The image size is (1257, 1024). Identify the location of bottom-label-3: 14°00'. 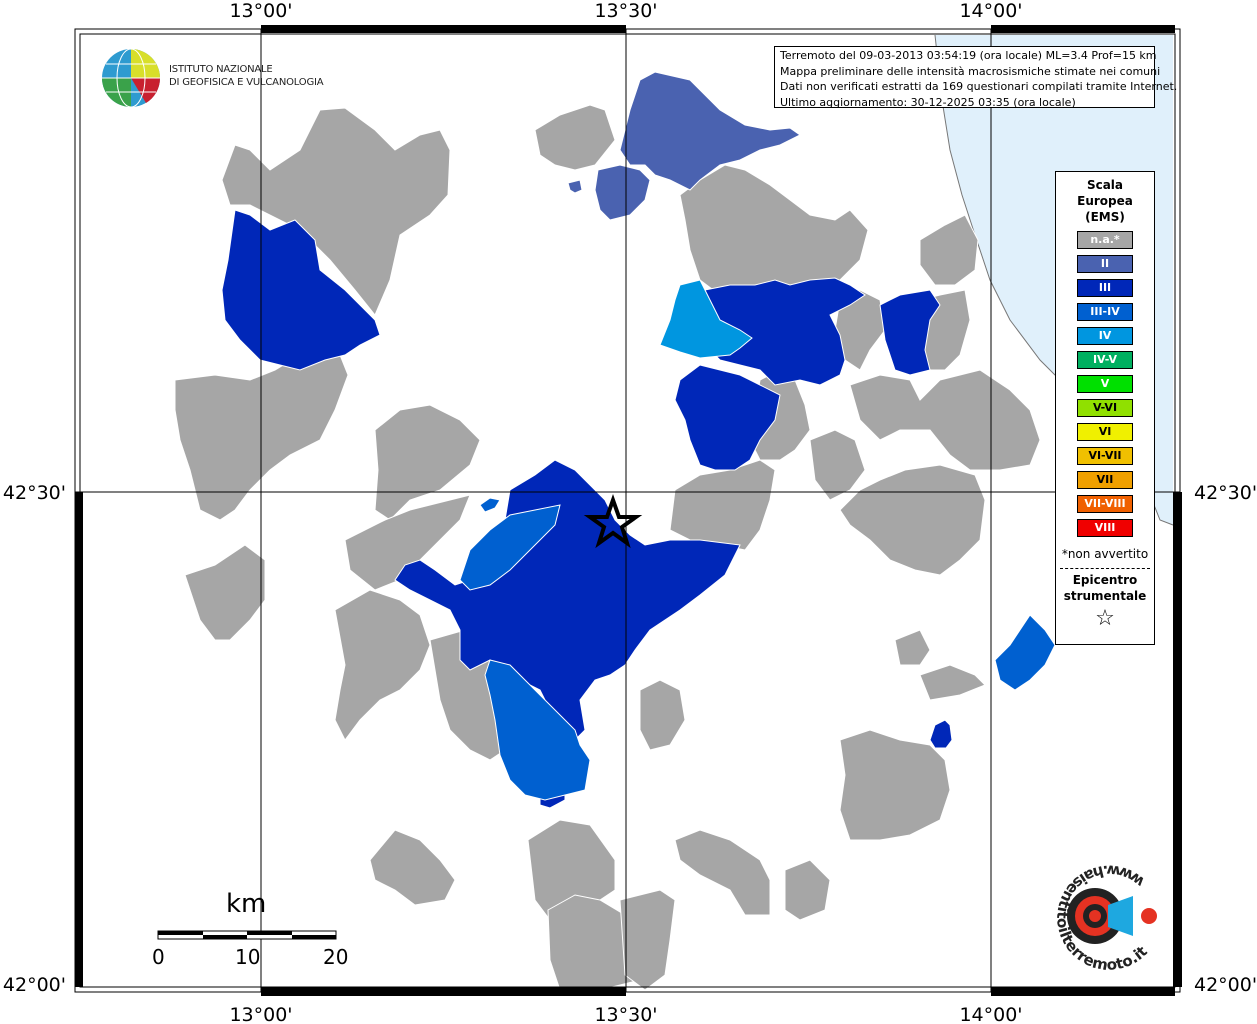
(990, 1014).